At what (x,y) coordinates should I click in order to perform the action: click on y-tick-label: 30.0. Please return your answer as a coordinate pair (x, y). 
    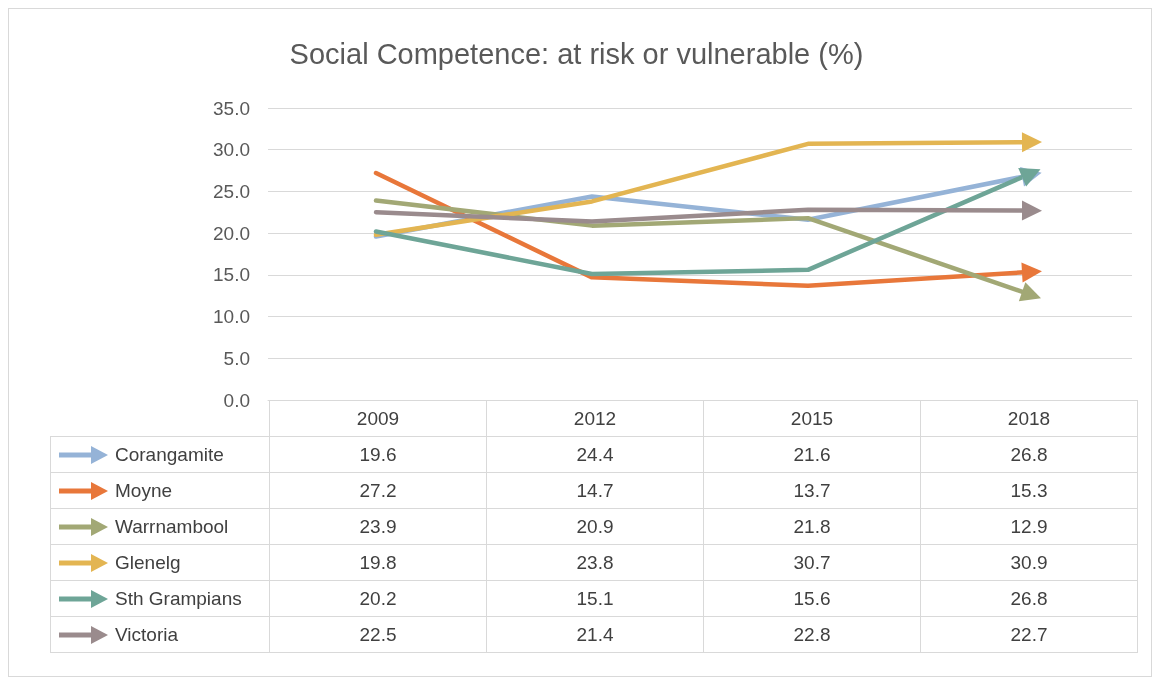
    Looking at the image, I should click on (231, 150).